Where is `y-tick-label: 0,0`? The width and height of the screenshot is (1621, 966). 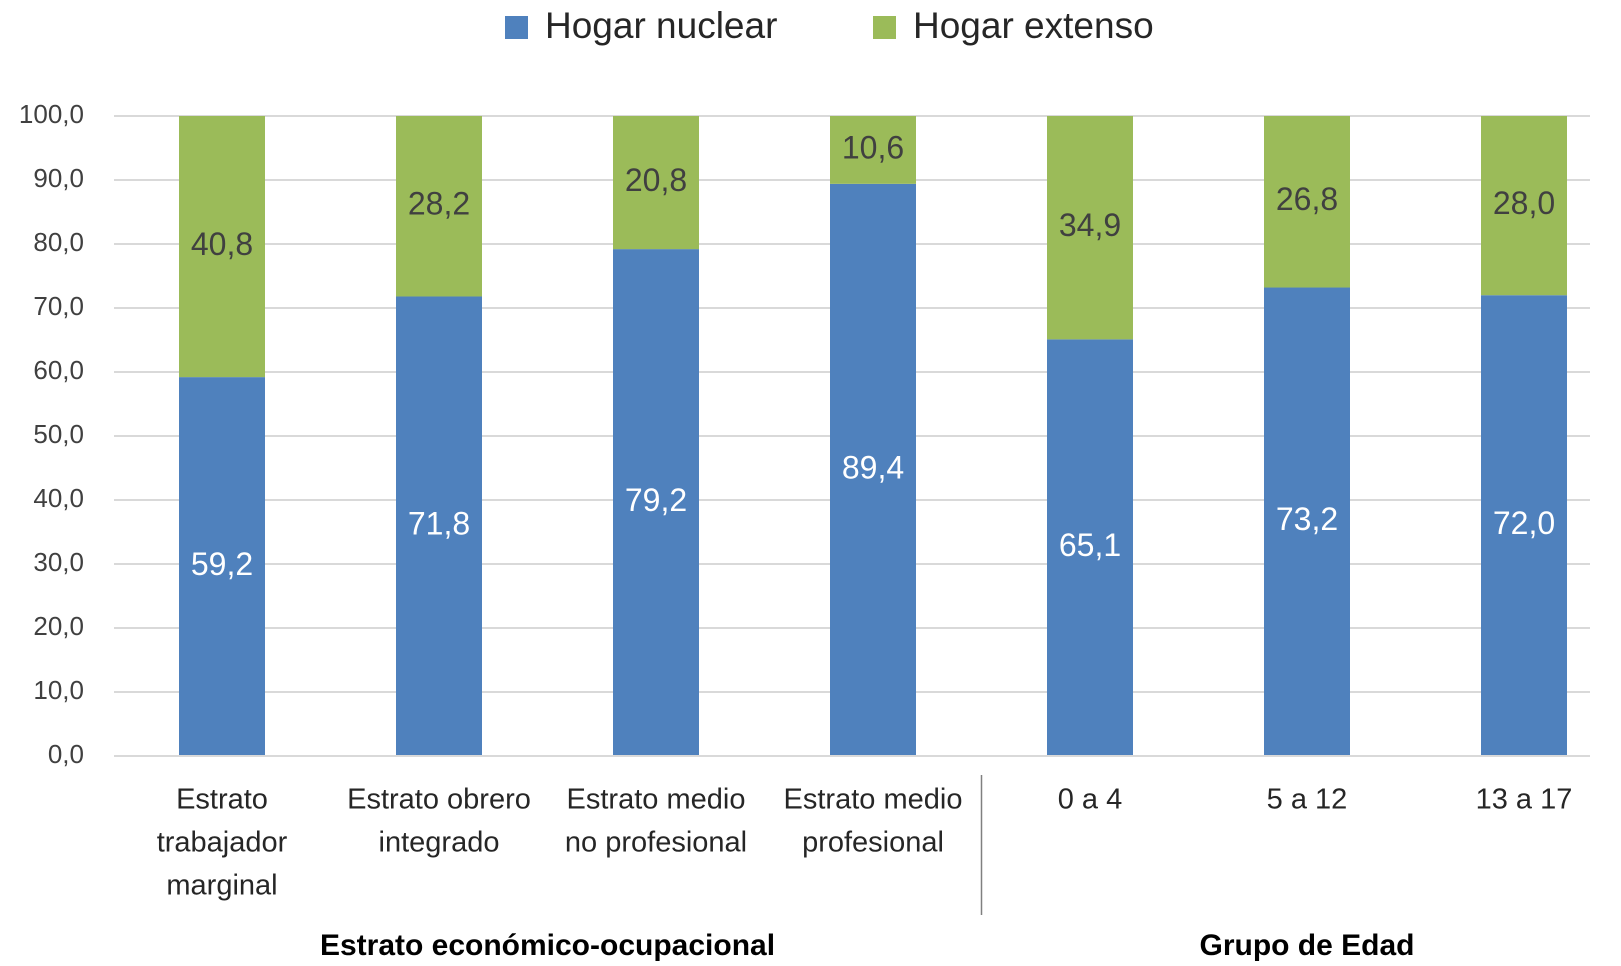
y-tick-label: 0,0 is located at coordinates (66, 754).